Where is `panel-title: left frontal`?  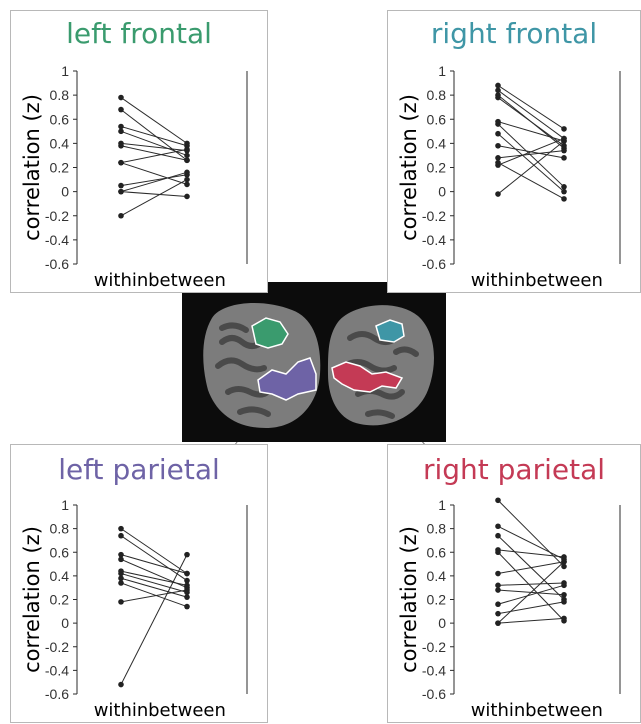 panel-title: left frontal is located at coordinates (139, 33).